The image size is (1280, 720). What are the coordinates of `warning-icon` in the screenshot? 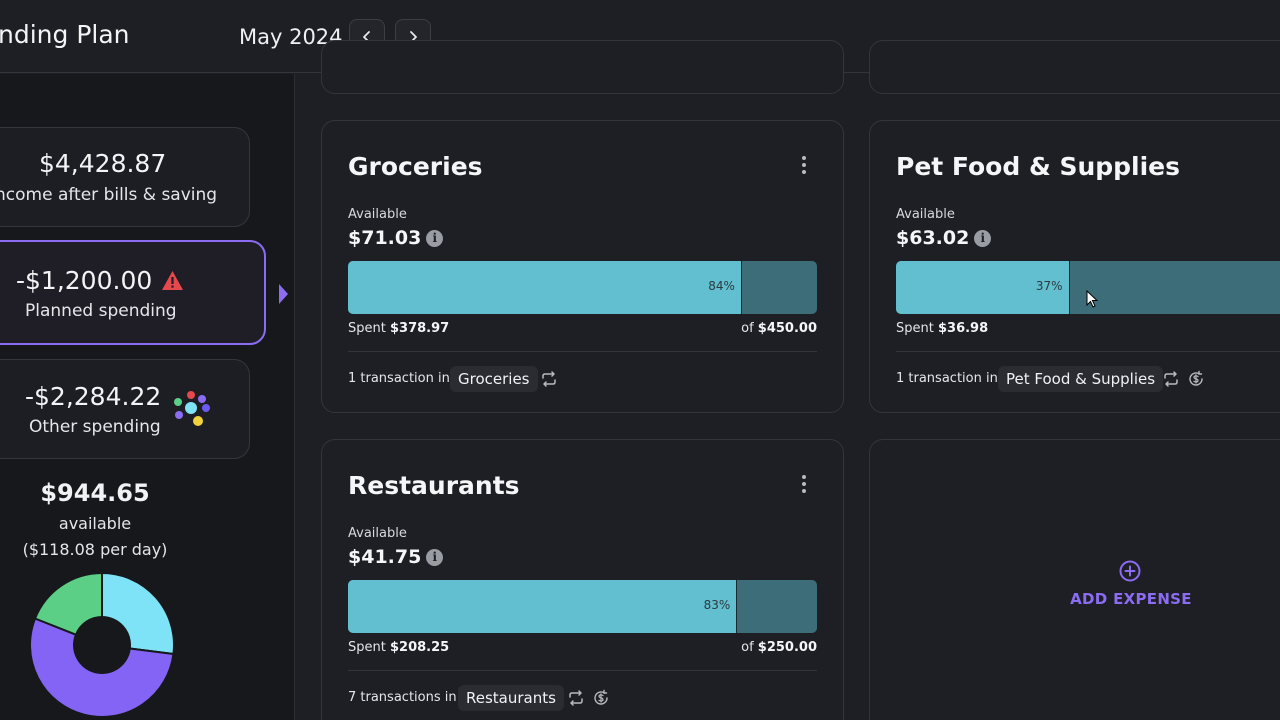 It's located at (172, 280).